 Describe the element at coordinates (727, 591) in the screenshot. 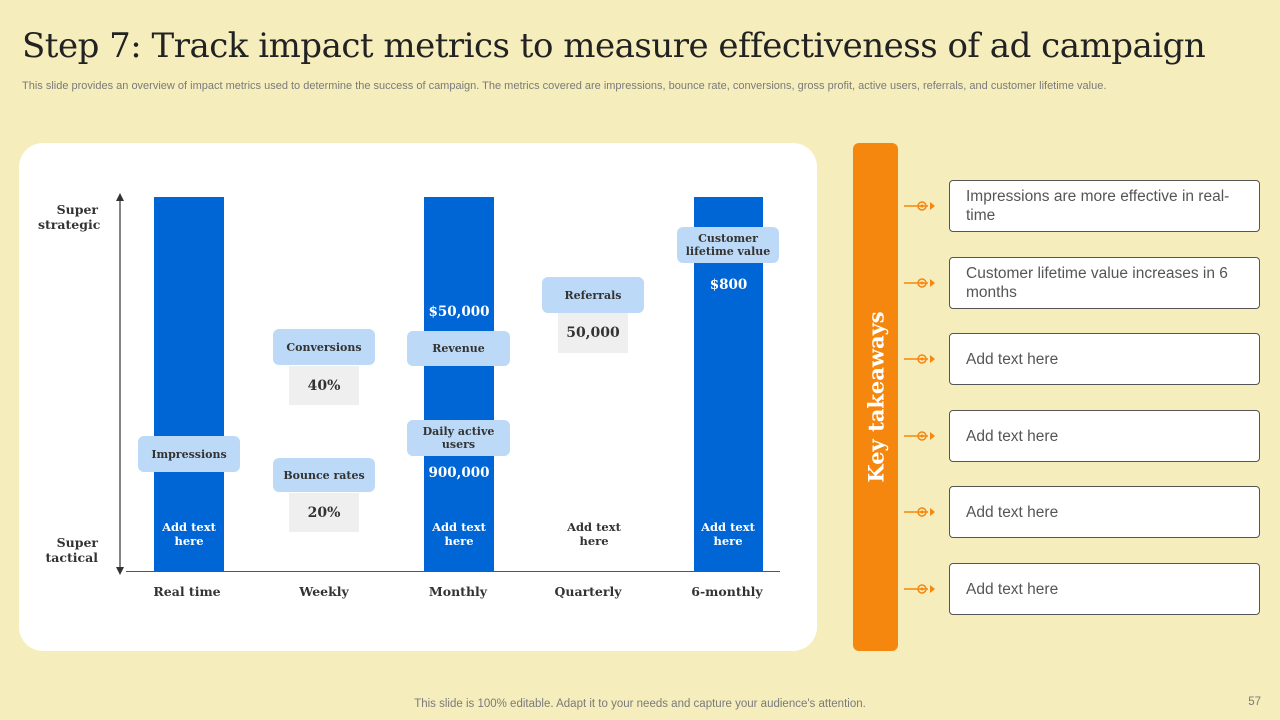

I see `x-label-6-monthly: 6-monthly` at that location.